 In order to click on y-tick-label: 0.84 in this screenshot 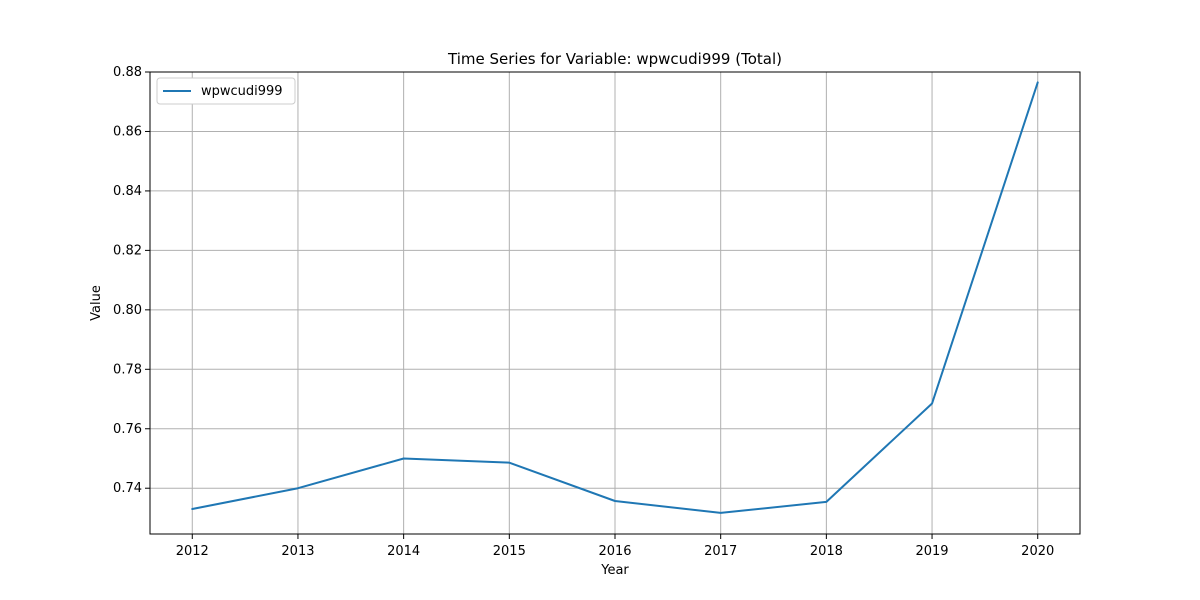, I will do `click(127, 191)`.